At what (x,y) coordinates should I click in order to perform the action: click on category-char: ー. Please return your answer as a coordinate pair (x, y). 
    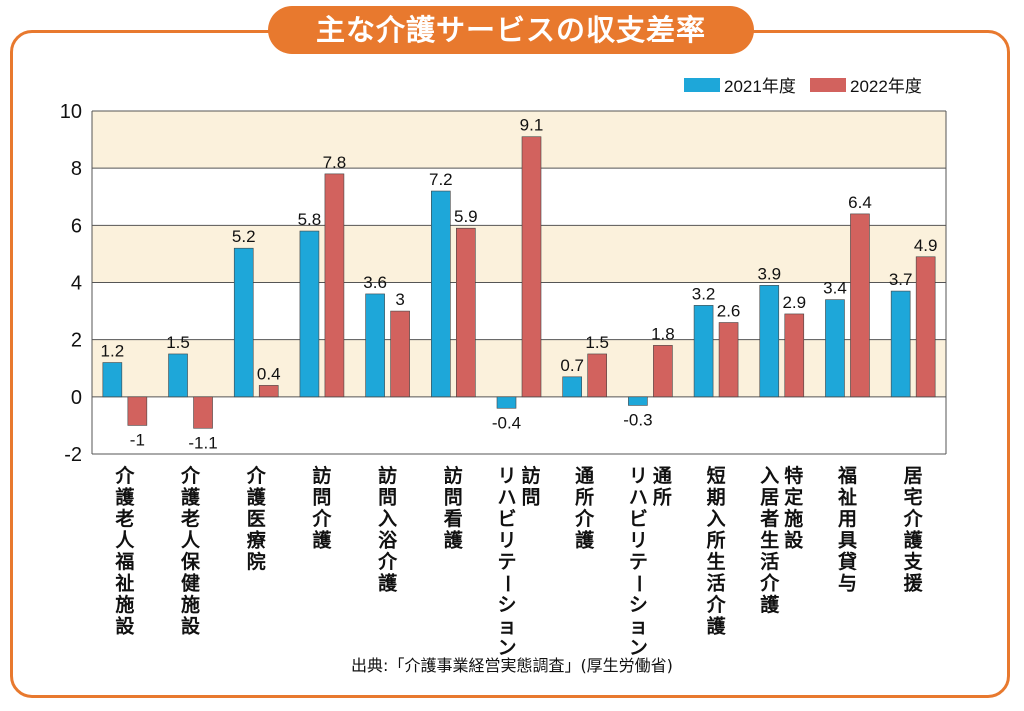
    Looking at the image, I should click on (506, 583).